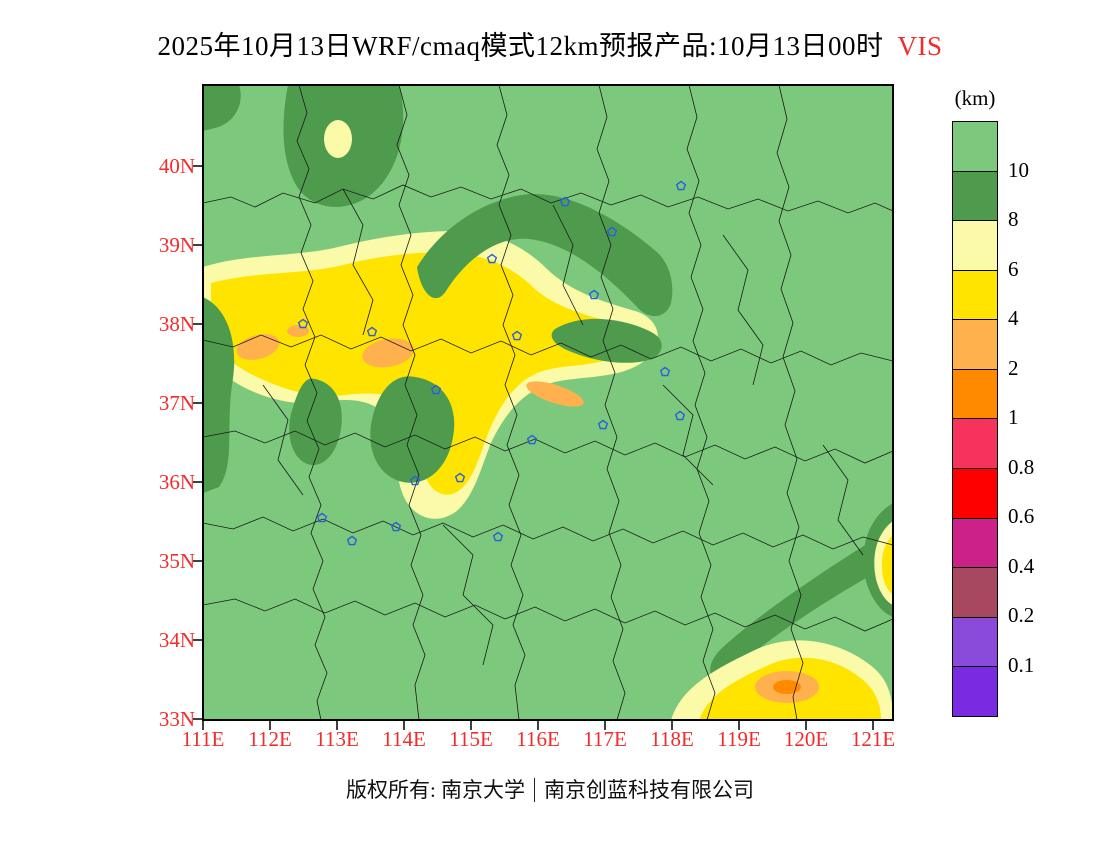  I want to click on title-text: 2025年10月13日WRF/cmaq模式12km预报产品:10月13日00时, so click(520, 46).